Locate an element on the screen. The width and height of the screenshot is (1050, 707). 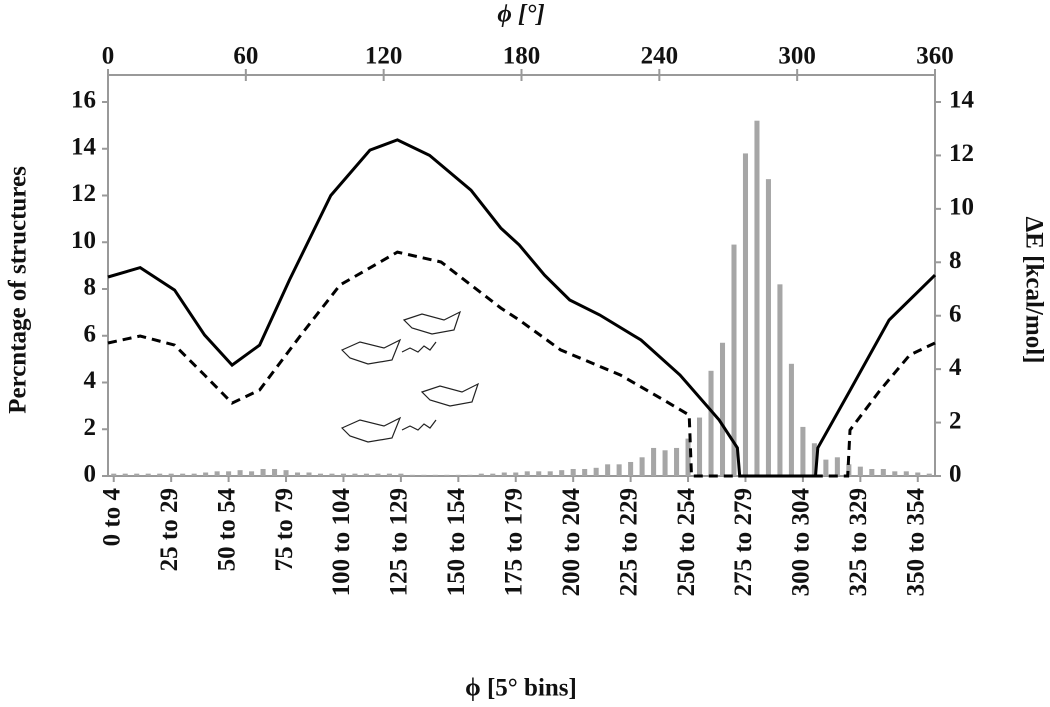
x-tick-label: 100 to 104 is located at coordinates (341, 542).